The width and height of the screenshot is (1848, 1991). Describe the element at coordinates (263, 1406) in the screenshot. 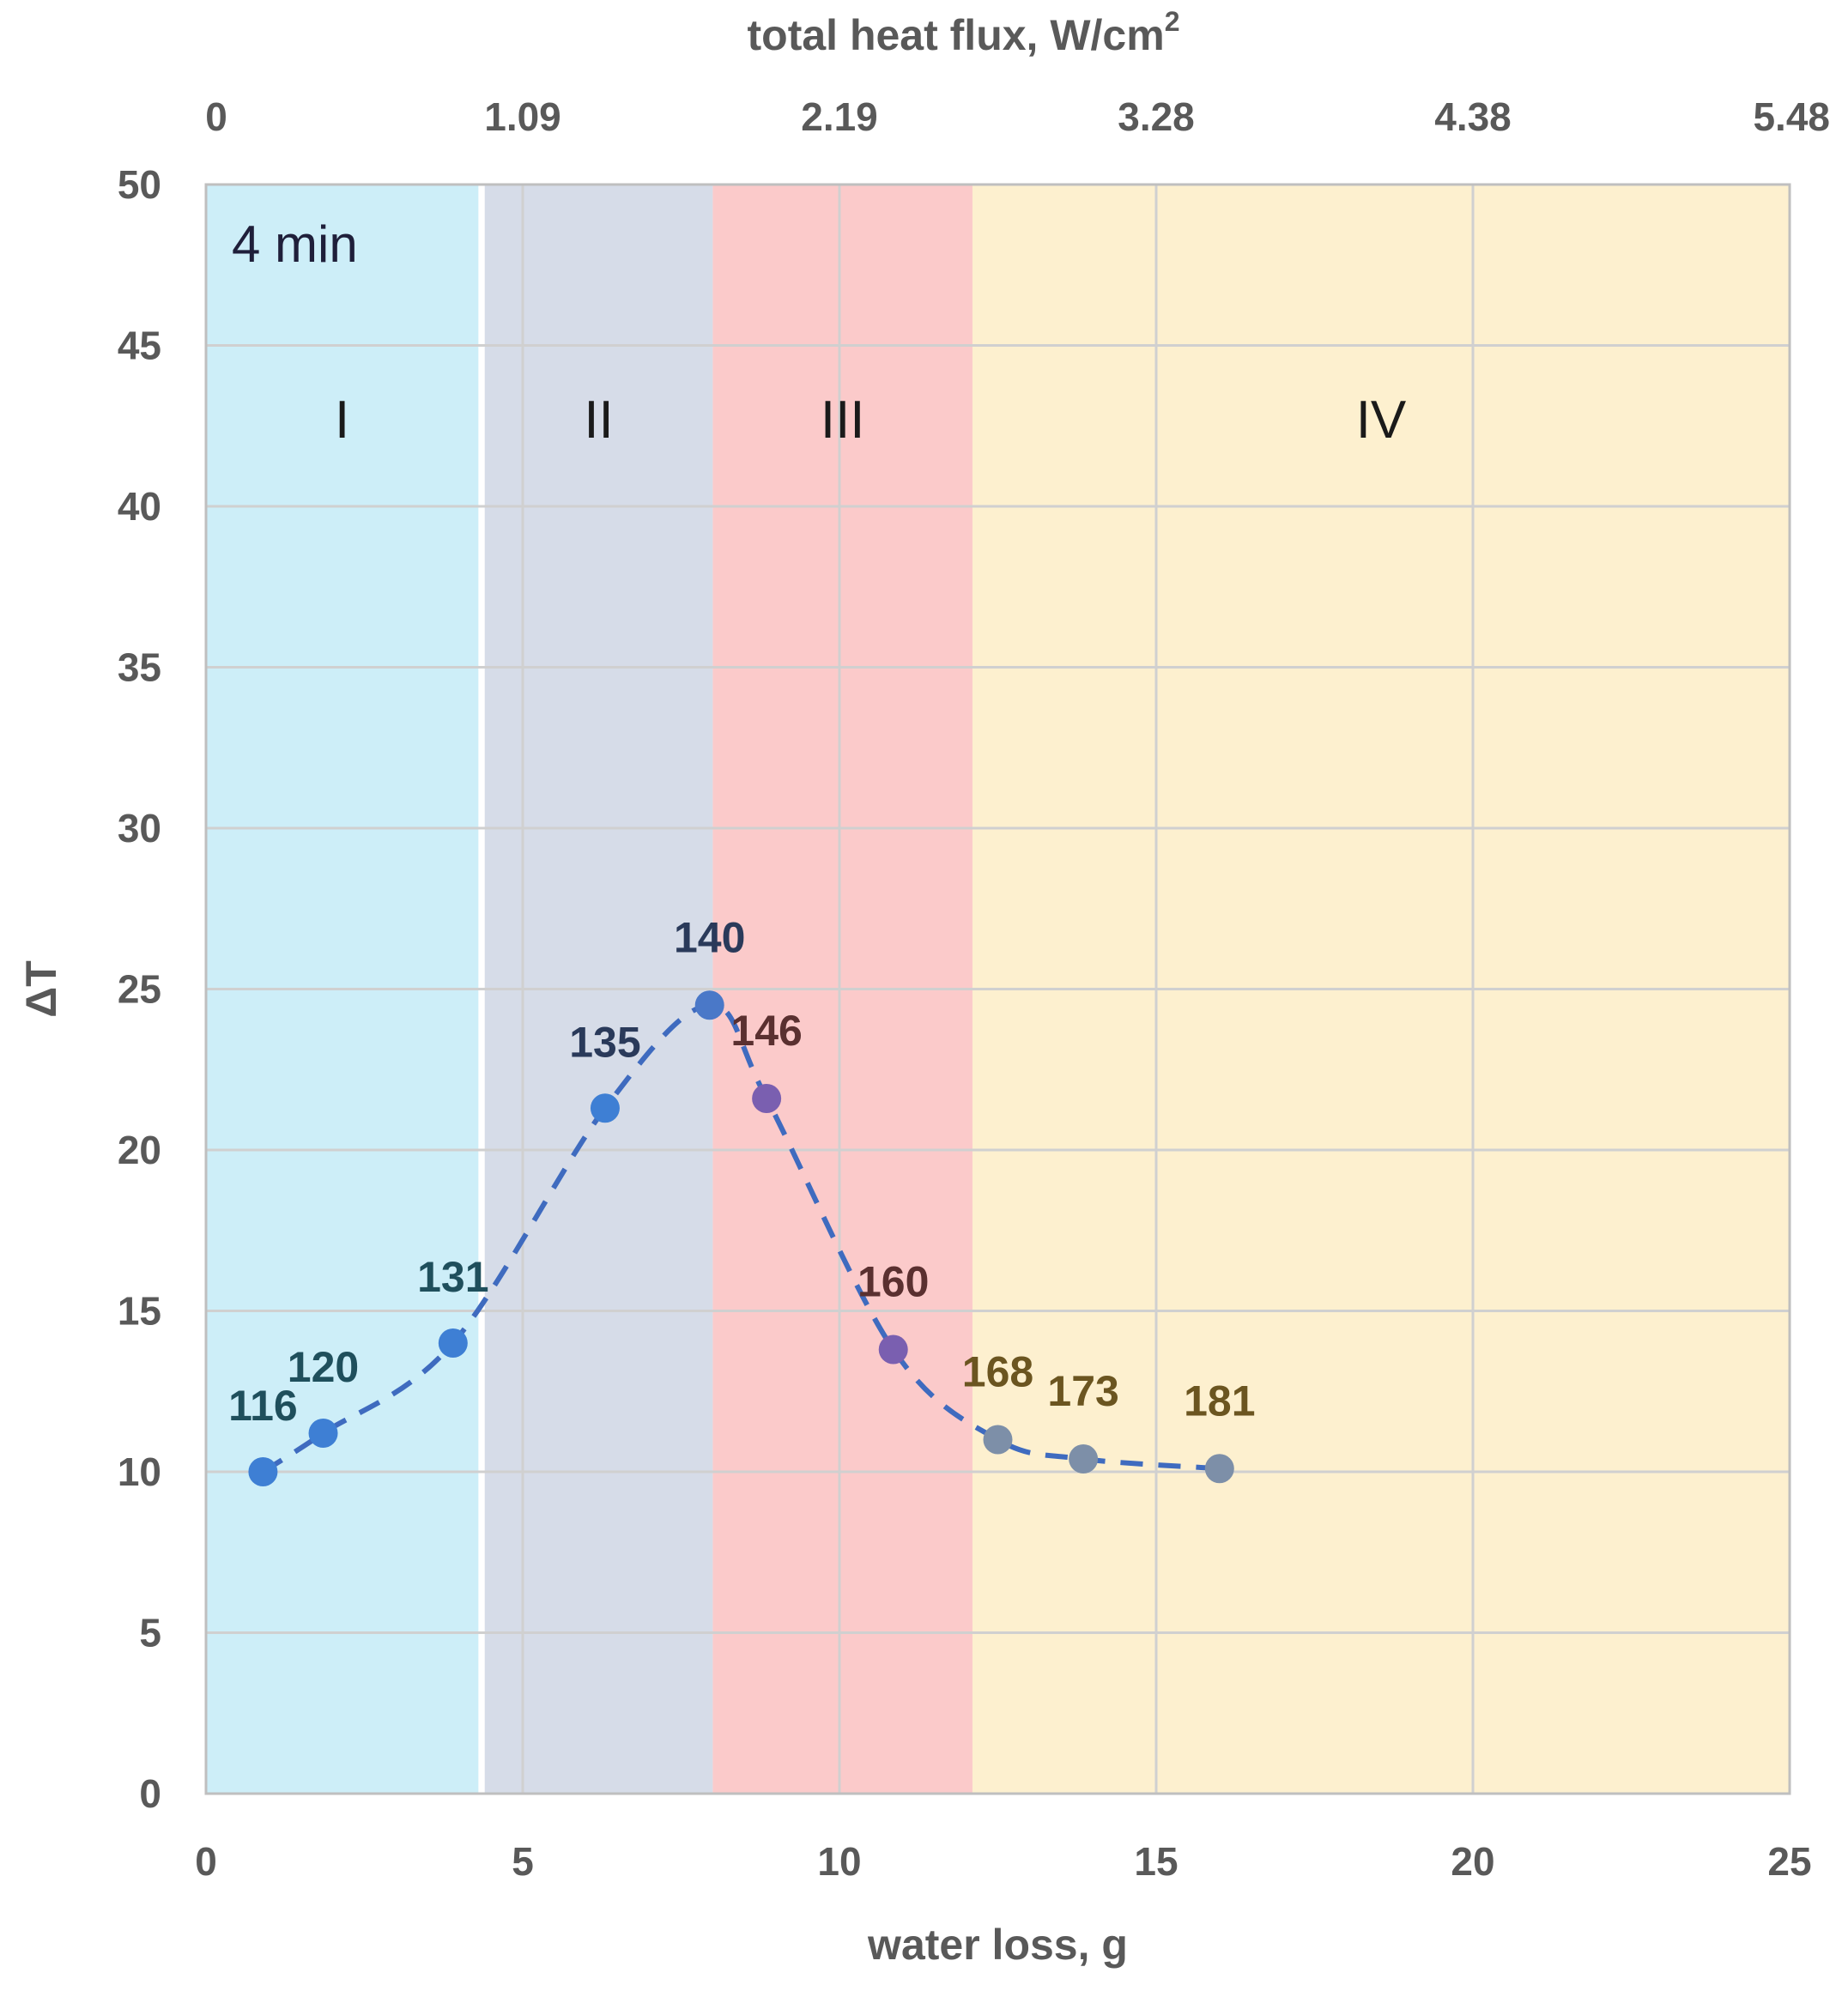

I see `data-label: 116` at that location.